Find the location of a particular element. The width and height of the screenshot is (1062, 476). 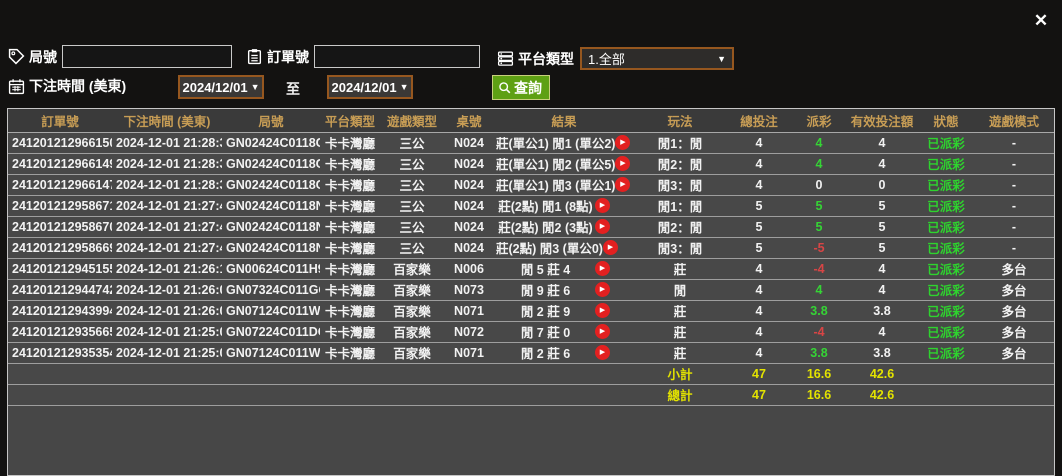

order-number-input is located at coordinates (397, 56).